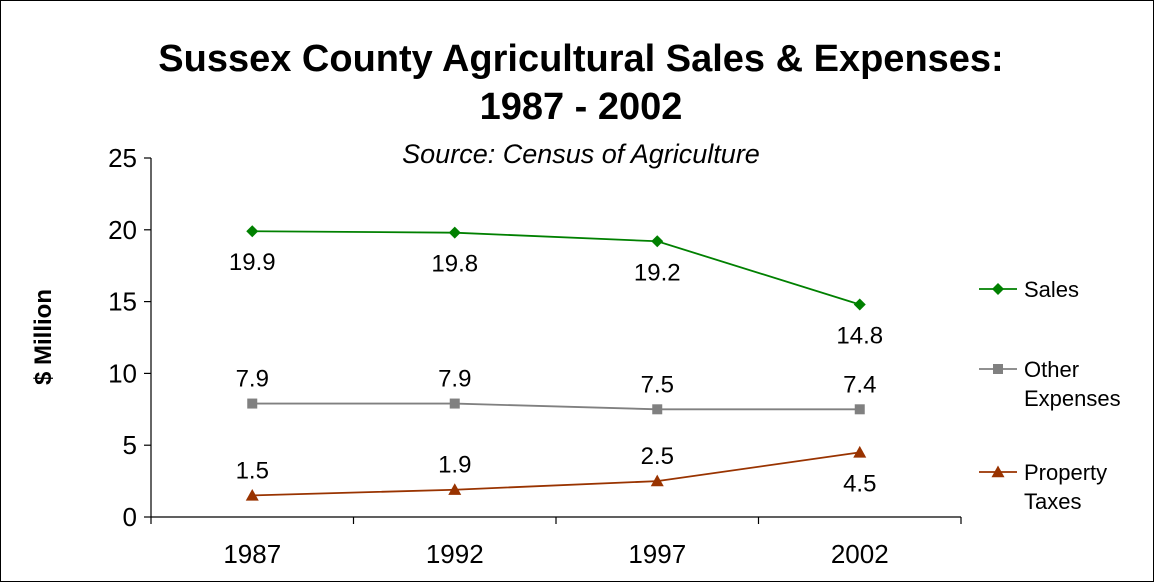 This screenshot has width=1154, height=582. I want to click on x-tick-label: 2002, so click(860, 554).